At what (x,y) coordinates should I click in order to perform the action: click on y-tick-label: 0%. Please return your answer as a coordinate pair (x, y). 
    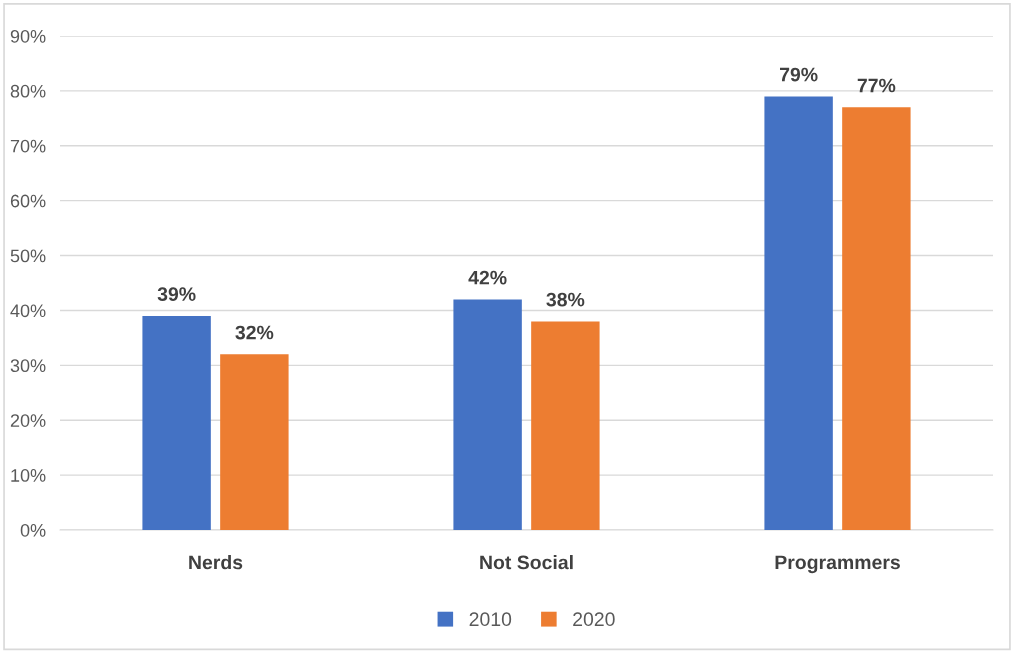
    Looking at the image, I should click on (33, 530).